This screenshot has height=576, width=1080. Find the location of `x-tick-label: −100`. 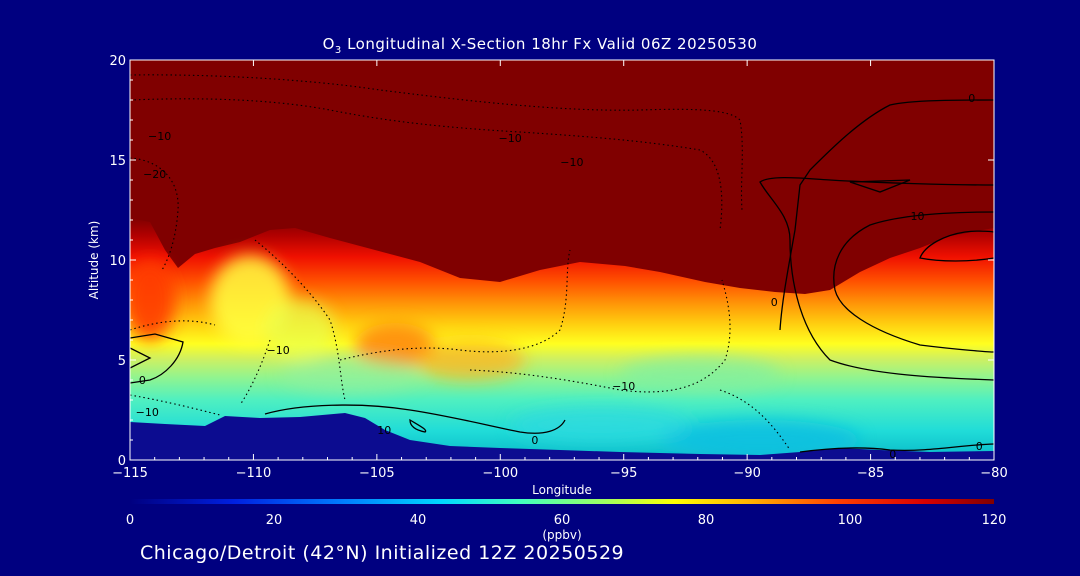

x-tick-label: −100 is located at coordinates (500, 473).